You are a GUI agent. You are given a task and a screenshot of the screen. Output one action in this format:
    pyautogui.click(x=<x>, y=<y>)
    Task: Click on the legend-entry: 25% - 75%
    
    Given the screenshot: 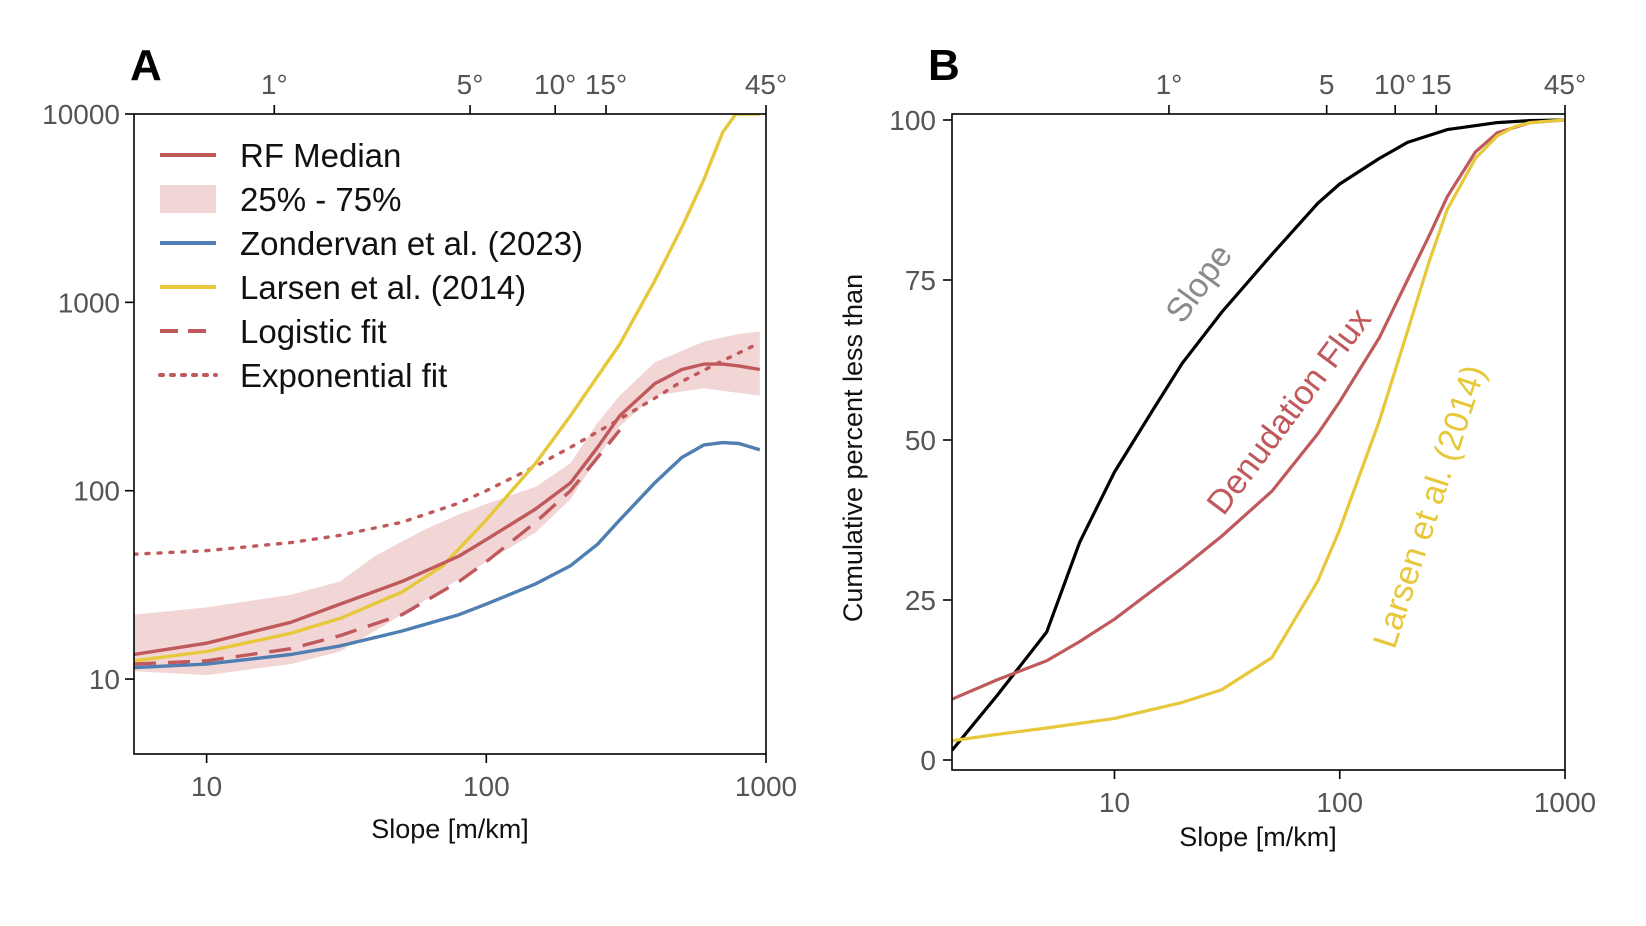 What is the action you would take?
    pyautogui.click(x=280, y=199)
    